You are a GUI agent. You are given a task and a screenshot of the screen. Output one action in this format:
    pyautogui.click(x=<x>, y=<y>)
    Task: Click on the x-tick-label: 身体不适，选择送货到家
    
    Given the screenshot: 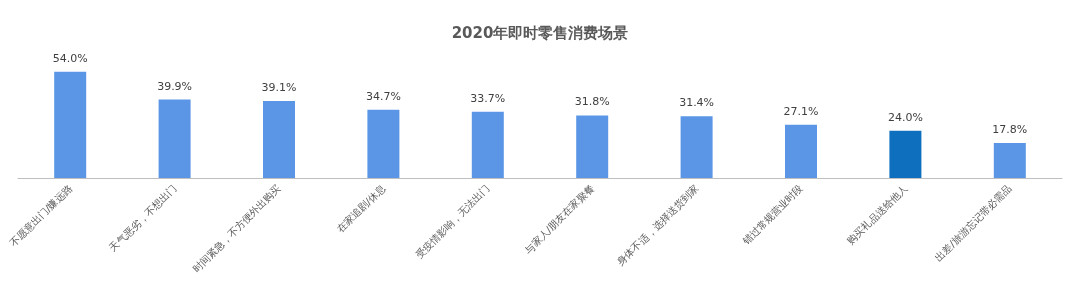 What is the action you would take?
    pyautogui.click(x=657, y=225)
    